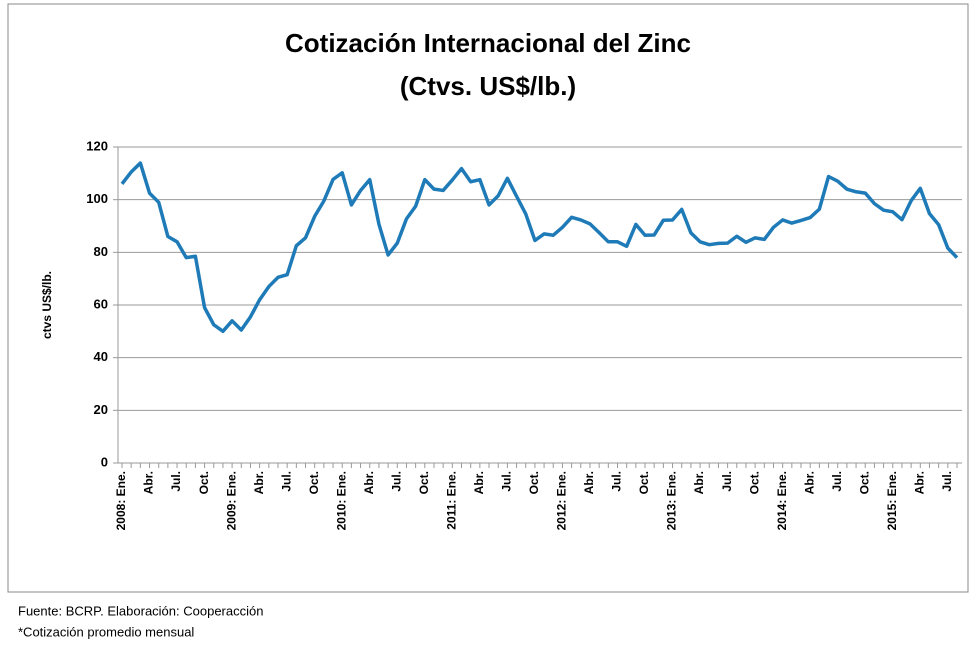  Describe the element at coordinates (488, 86) in the screenshot. I see `chart-subtitle: (Ctvs. US$/lb.)` at that location.